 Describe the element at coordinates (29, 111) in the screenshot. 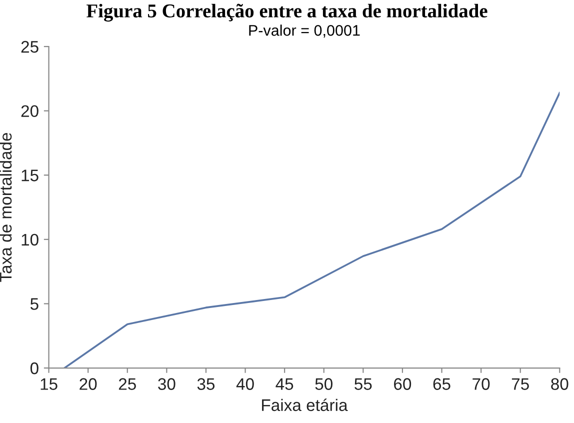

I see `y-tick-label: 20` at that location.